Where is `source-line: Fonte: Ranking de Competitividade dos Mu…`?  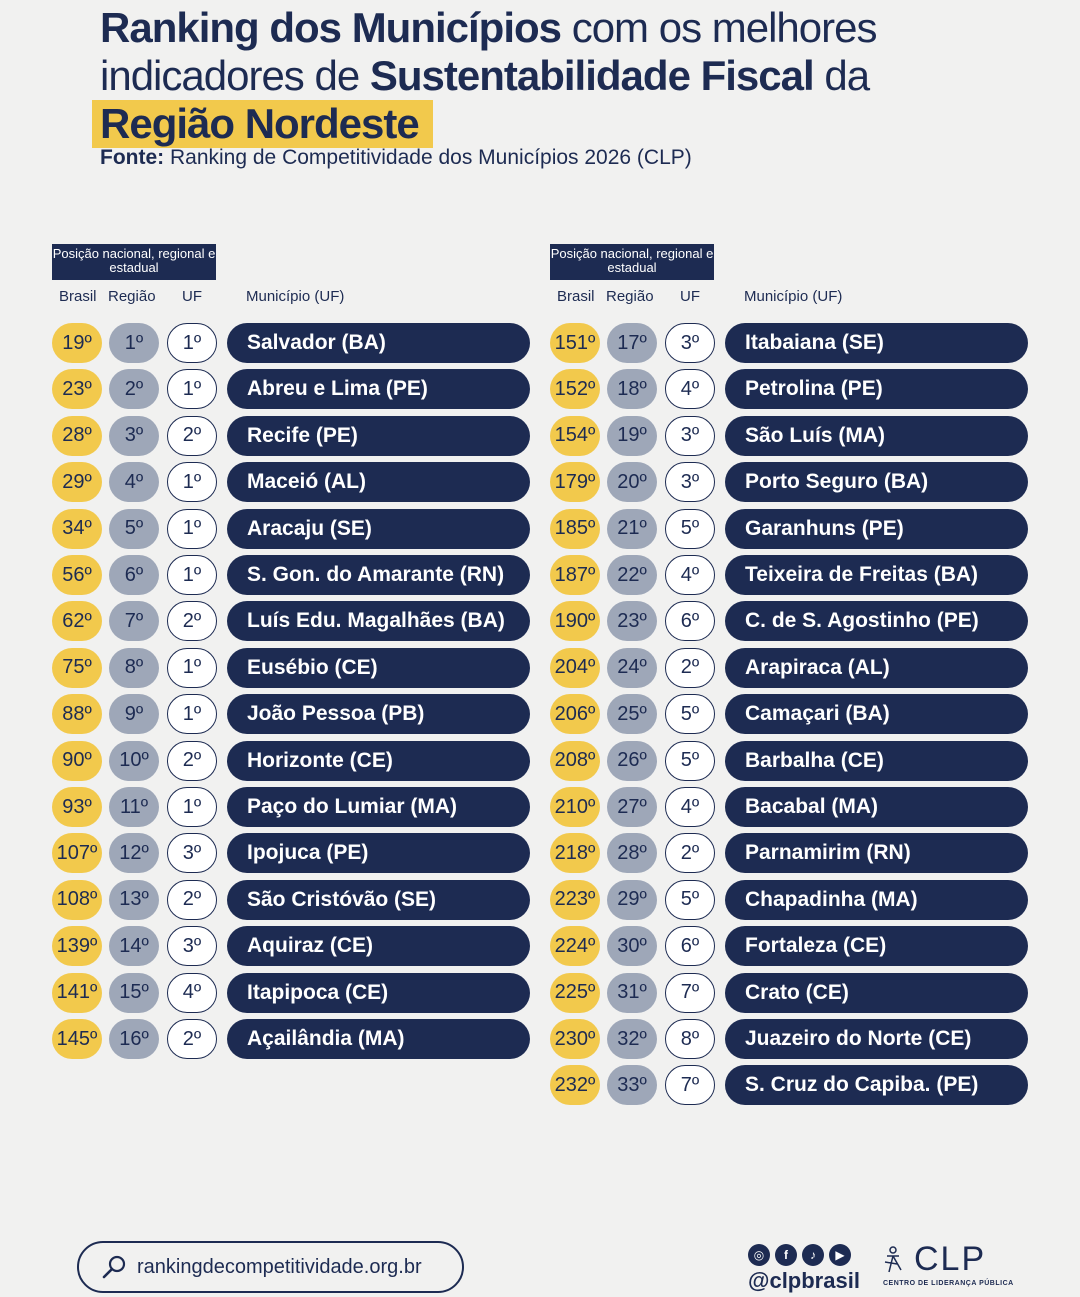 source-line: Fonte: Ranking de Competitividade dos Mu… is located at coordinates (396, 157).